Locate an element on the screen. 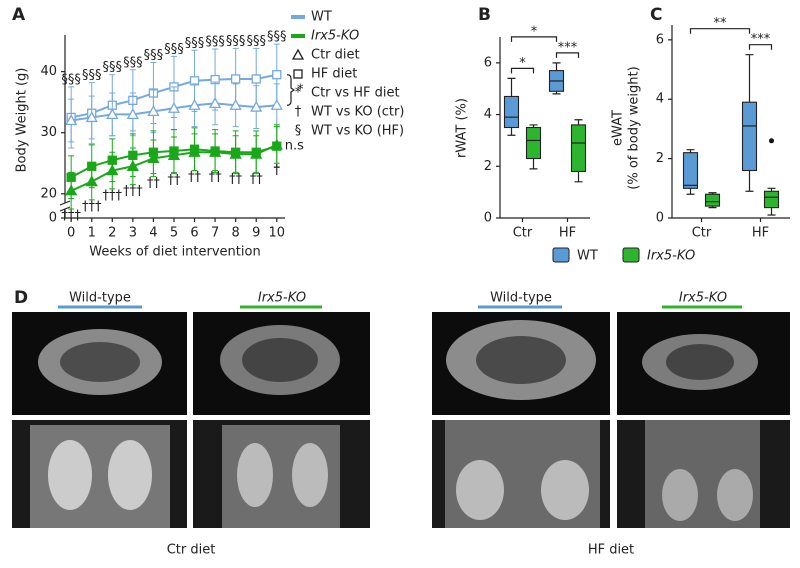 The image size is (800, 568). panel-label: A is located at coordinates (19, 15).